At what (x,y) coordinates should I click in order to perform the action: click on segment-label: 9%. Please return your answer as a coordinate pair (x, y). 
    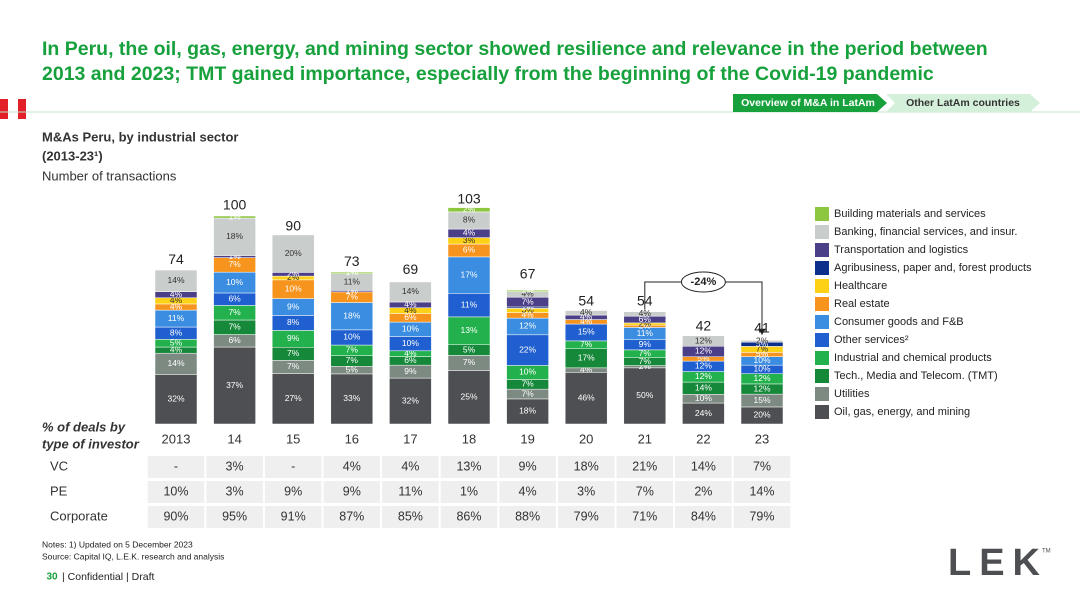
    Looking at the image, I should click on (645, 344).